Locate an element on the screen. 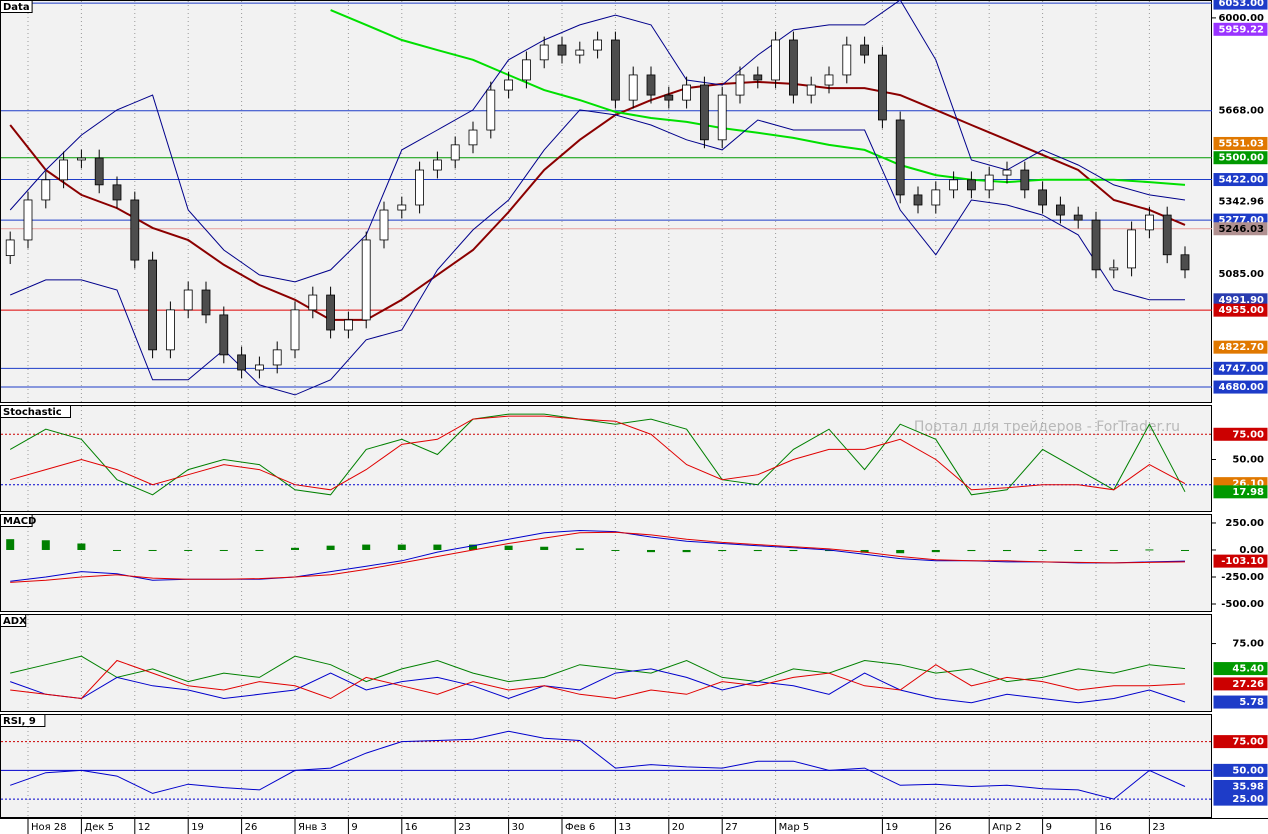 The image size is (1268, 834). price-label: 5500.00 is located at coordinates (1241, 158).